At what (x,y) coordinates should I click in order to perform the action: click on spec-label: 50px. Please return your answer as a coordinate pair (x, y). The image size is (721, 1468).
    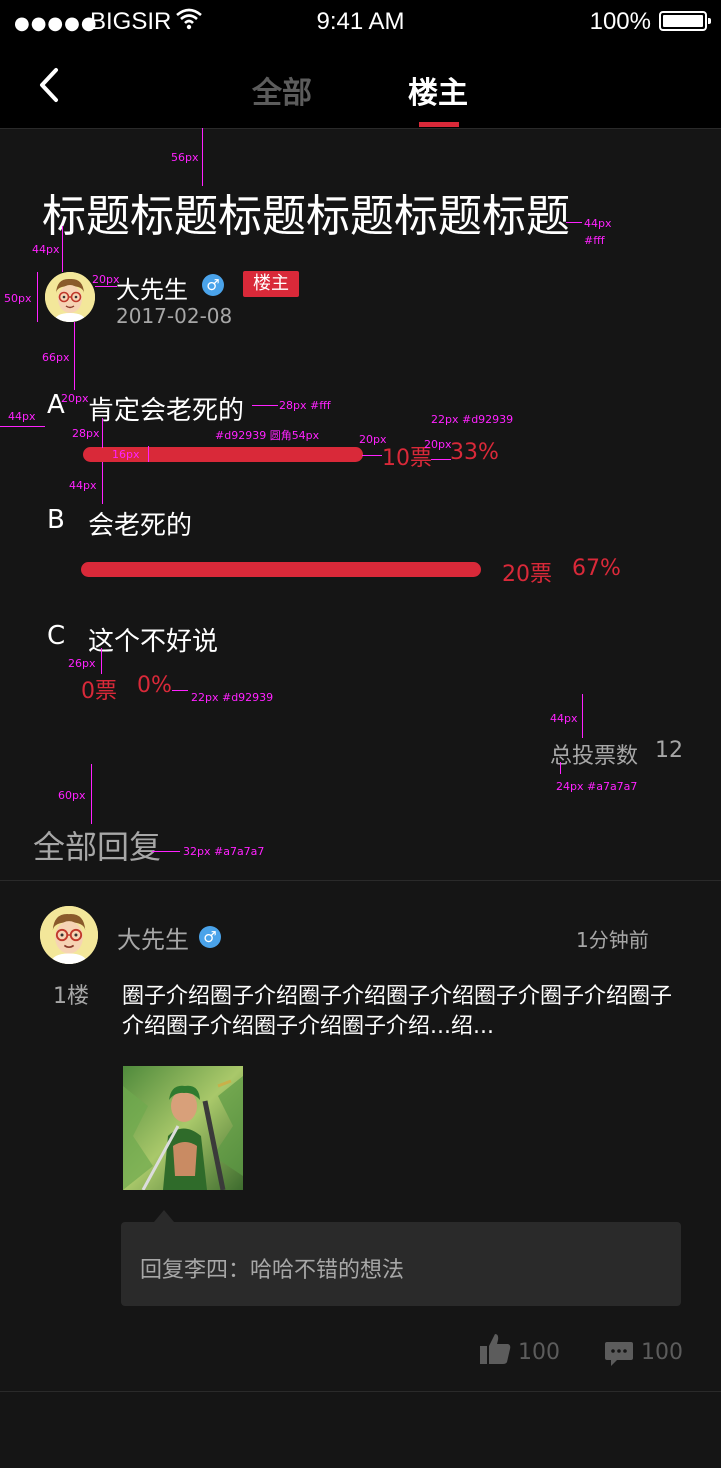
    Looking at the image, I should click on (18, 298).